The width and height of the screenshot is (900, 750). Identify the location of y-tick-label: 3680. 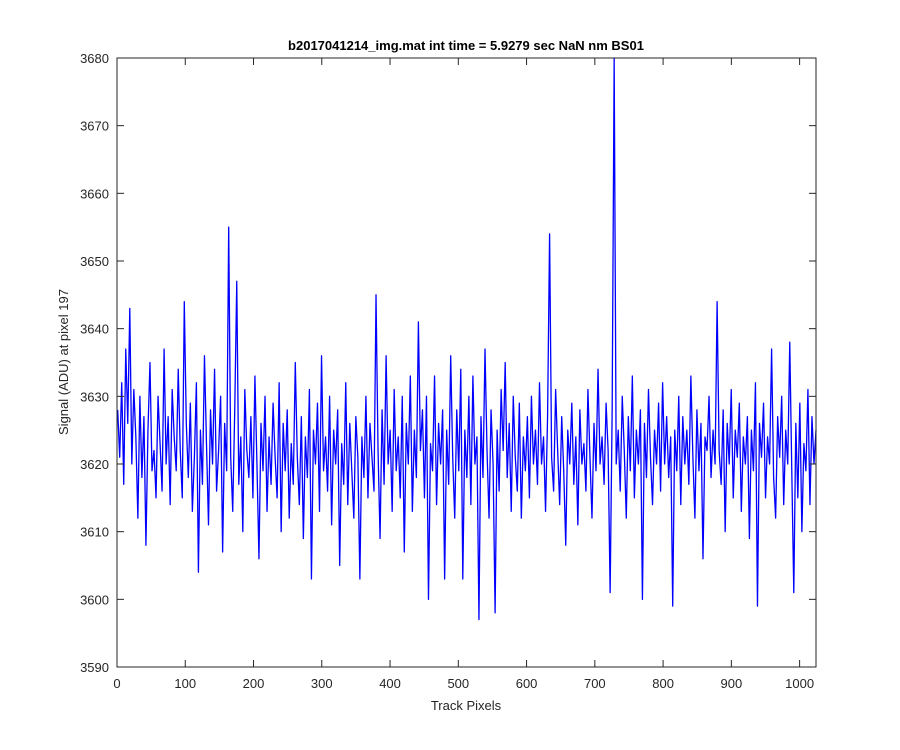
(94, 58).